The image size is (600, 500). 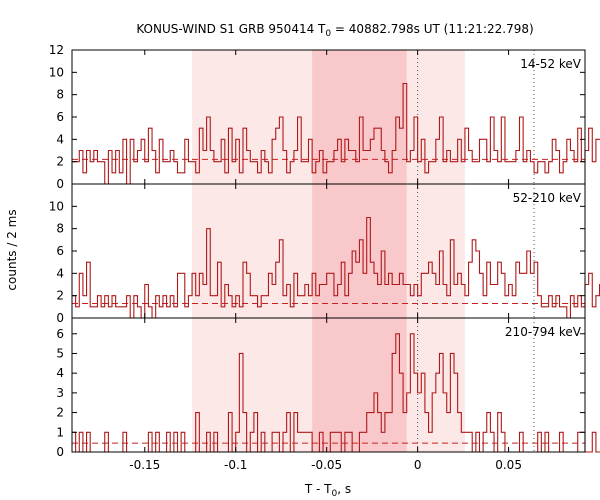 What do you see at coordinates (508, 465) in the screenshot?
I see `x-tick-label-4: 0.05` at bounding box center [508, 465].